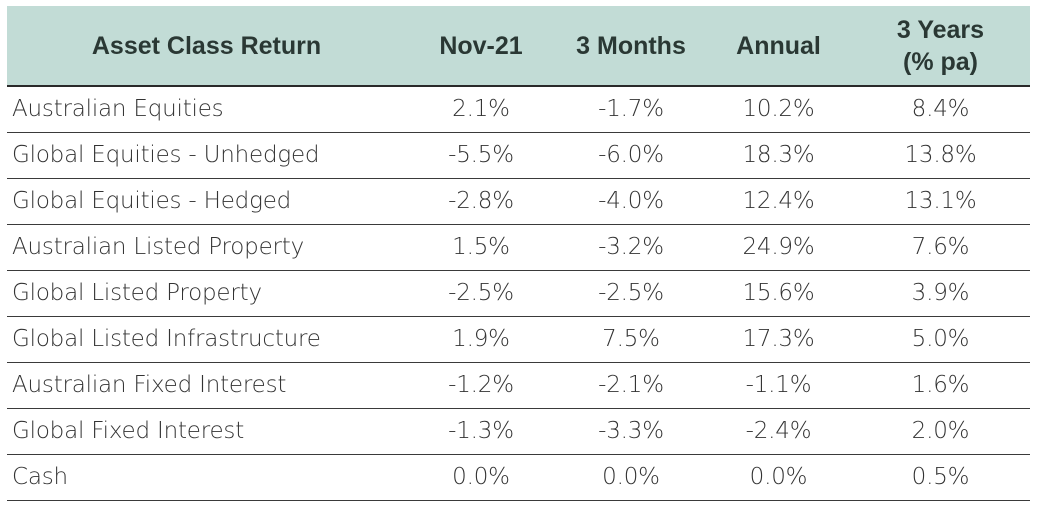 Image resolution: width=1038 pixels, height=511 pixels. I want to click on cell-nov-21: -2.5%, so click(481, 293).